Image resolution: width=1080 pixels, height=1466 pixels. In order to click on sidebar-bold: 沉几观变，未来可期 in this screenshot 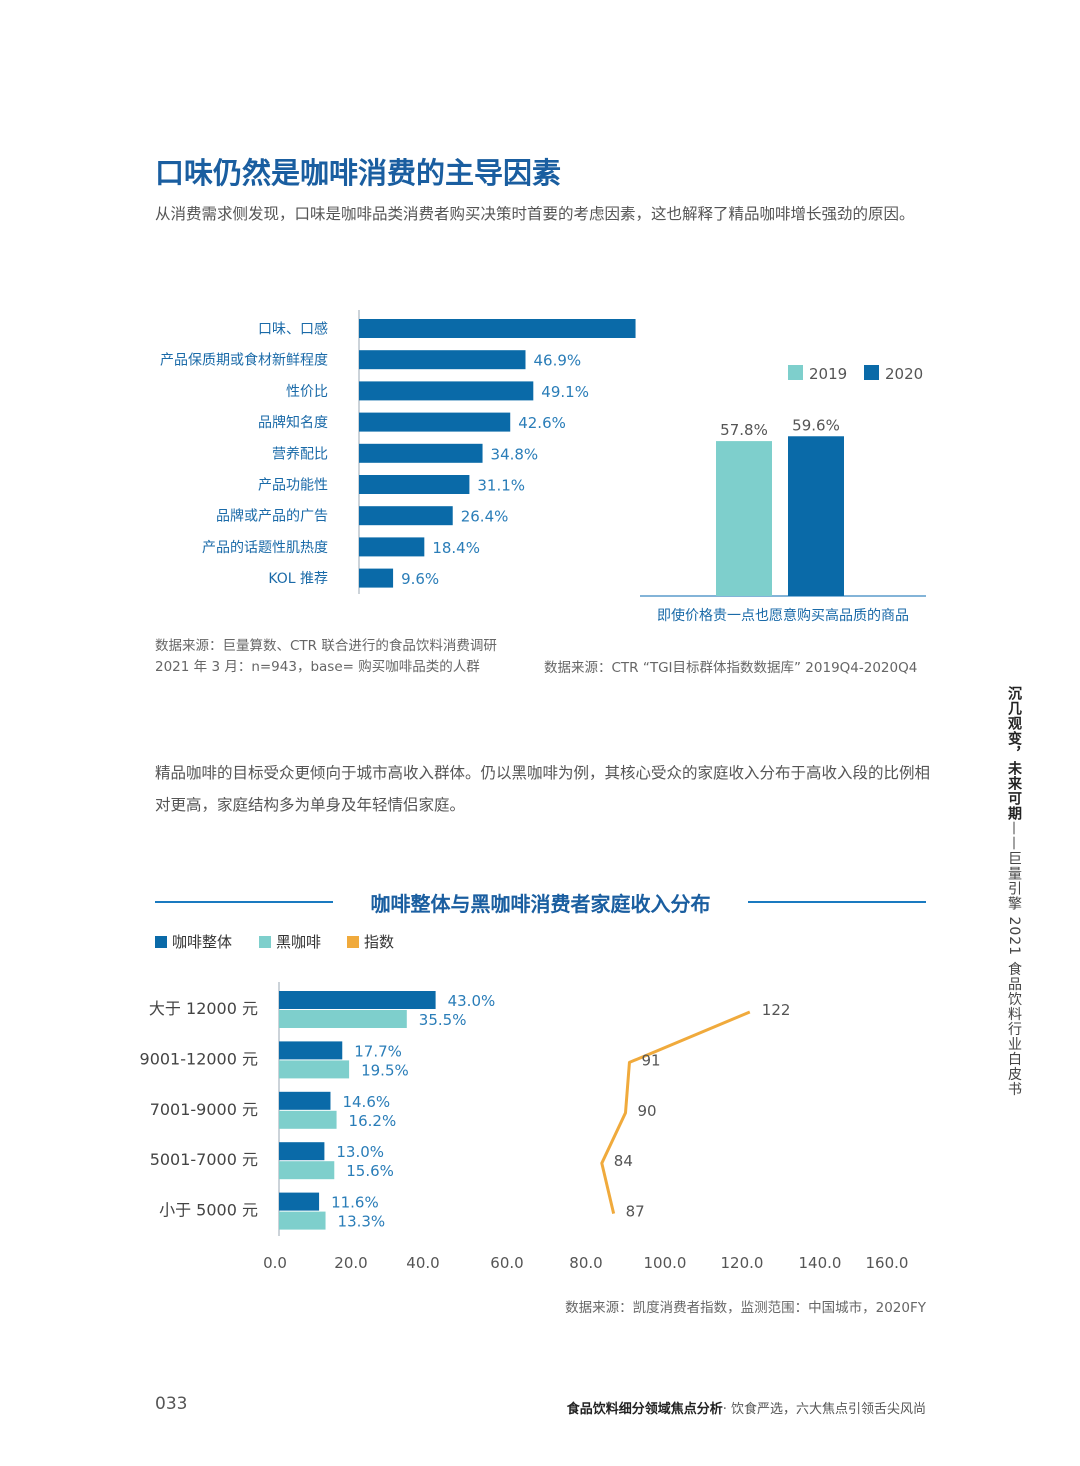, I will do `click(1014, 753)`.